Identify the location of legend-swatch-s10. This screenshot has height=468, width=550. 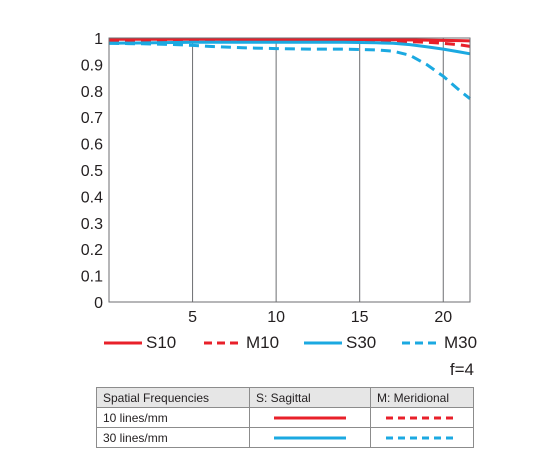
(123, 343).